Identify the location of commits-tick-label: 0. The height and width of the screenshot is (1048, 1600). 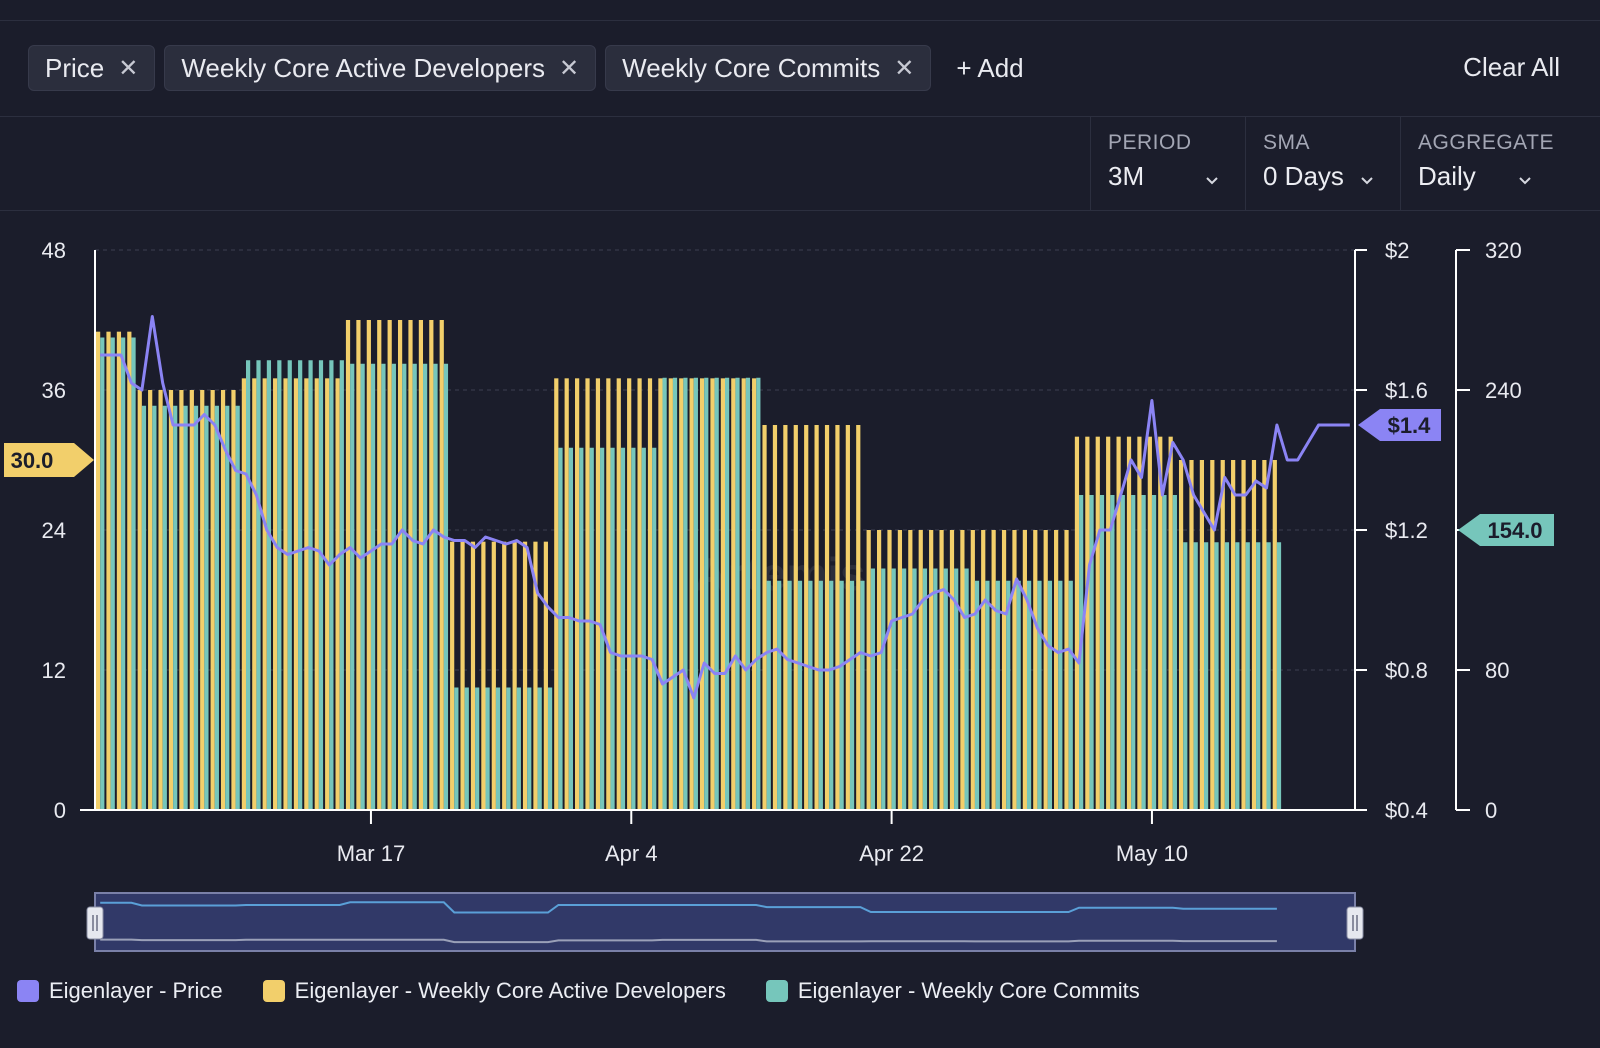
(1491, 810).